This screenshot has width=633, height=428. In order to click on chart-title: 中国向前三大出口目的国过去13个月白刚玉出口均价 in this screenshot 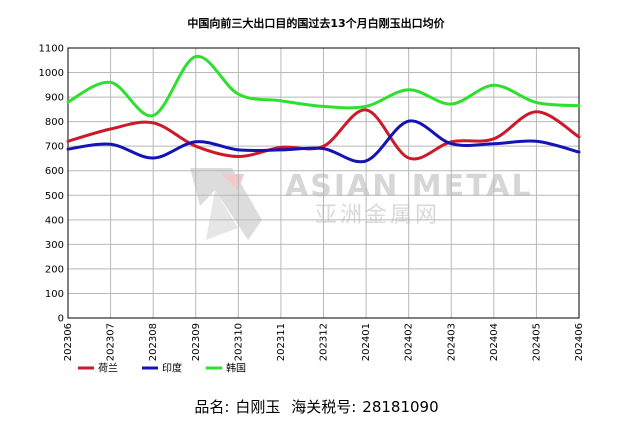, I will do `click(316, 23)`.